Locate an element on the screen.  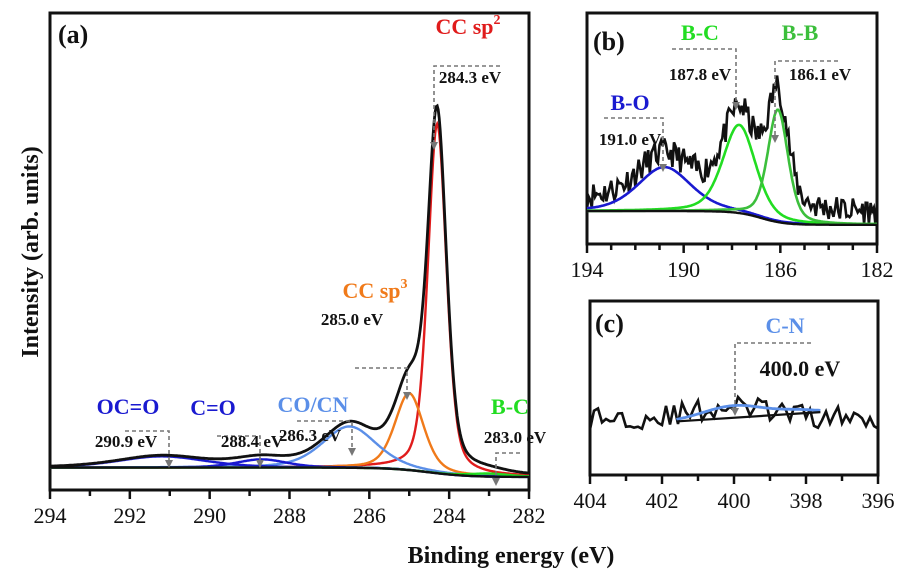
component-curve-c-n is located at coordinates (748, 412).